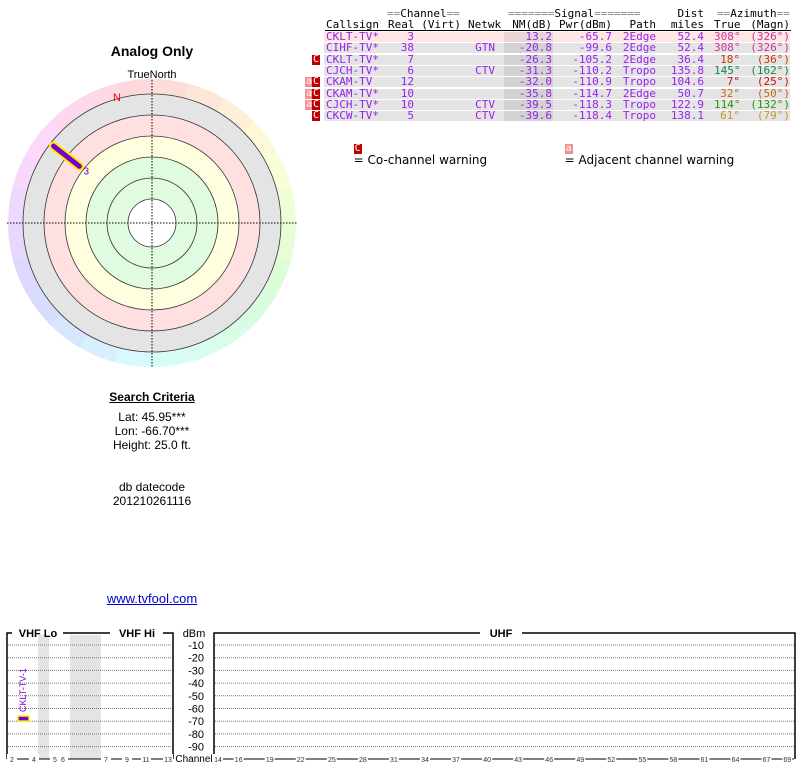  Describe the element at coordinates (485, 48) in the screenshot. I see `cell-netwk: GTN` at that location.